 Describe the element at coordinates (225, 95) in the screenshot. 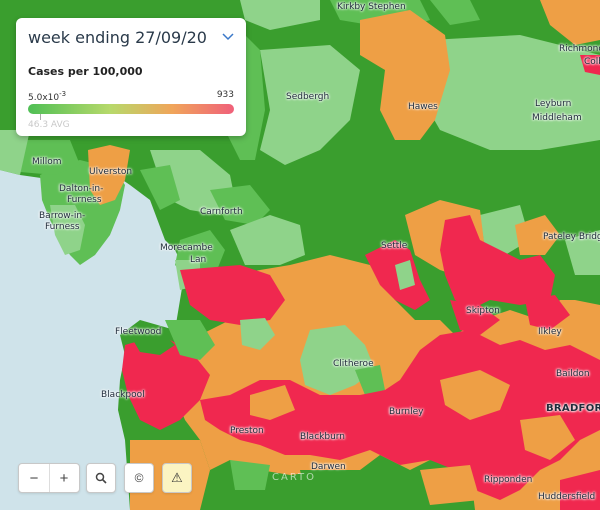

I see `scale-max: 933` at that location.